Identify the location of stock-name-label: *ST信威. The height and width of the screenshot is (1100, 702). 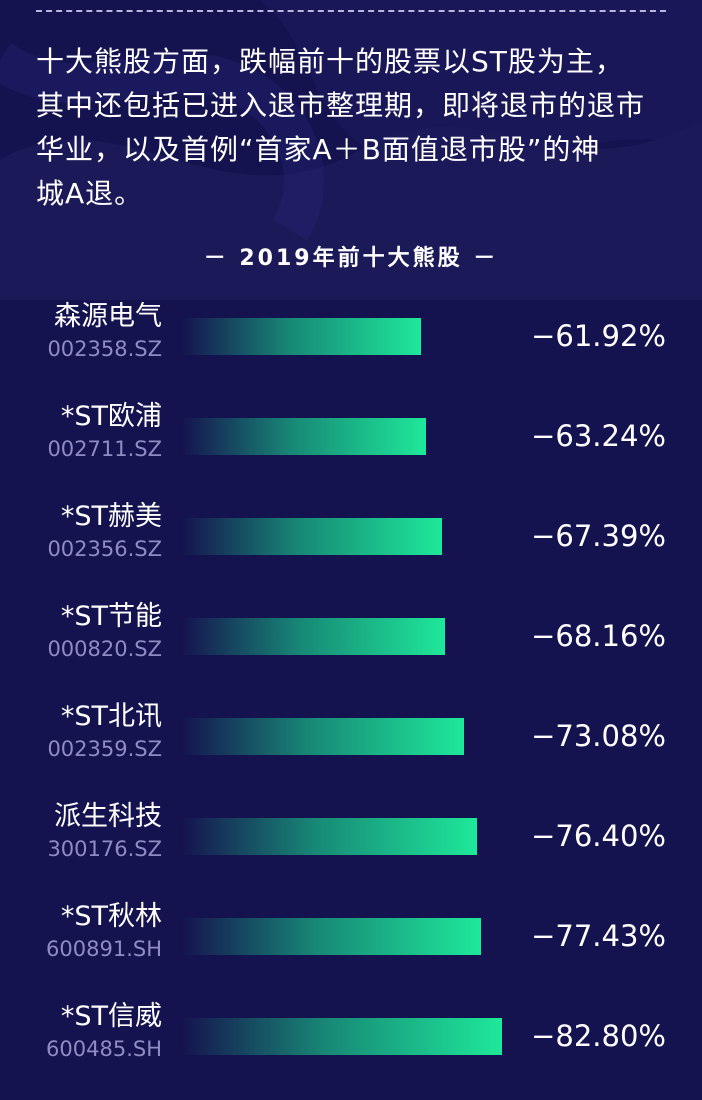
(111, 1016).